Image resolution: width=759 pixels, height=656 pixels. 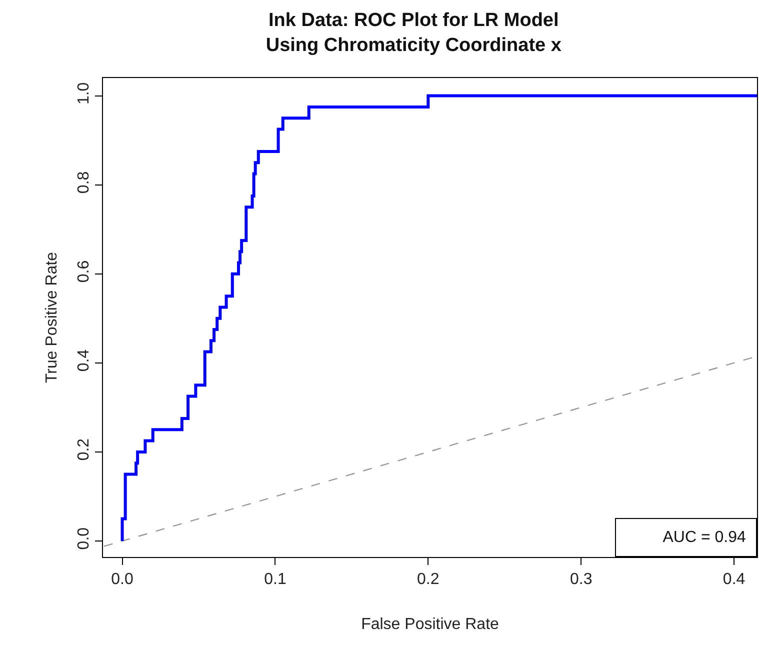 What do you see at coordinates (84, 271) in the screenshot?
I see `y-tick-label: 0.6` at bounding box center [84, 271].